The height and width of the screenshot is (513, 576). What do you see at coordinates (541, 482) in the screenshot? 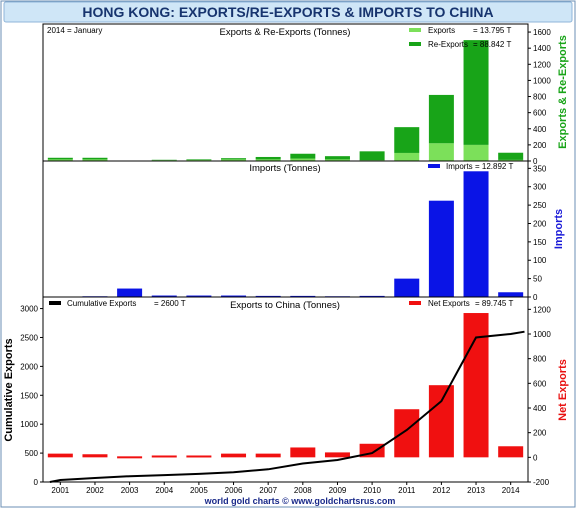
I see `net-panel-right-tick-label: -200` at bounding box center [541, 482].